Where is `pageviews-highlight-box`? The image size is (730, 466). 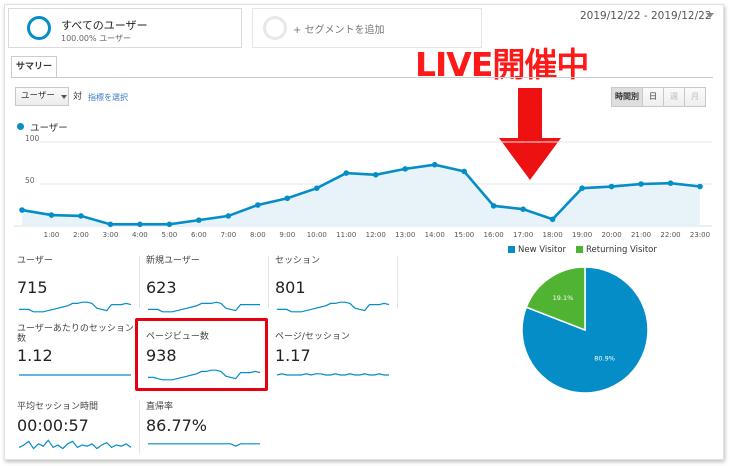 pageviews-highlight-box is located at coordinates (201, 354).